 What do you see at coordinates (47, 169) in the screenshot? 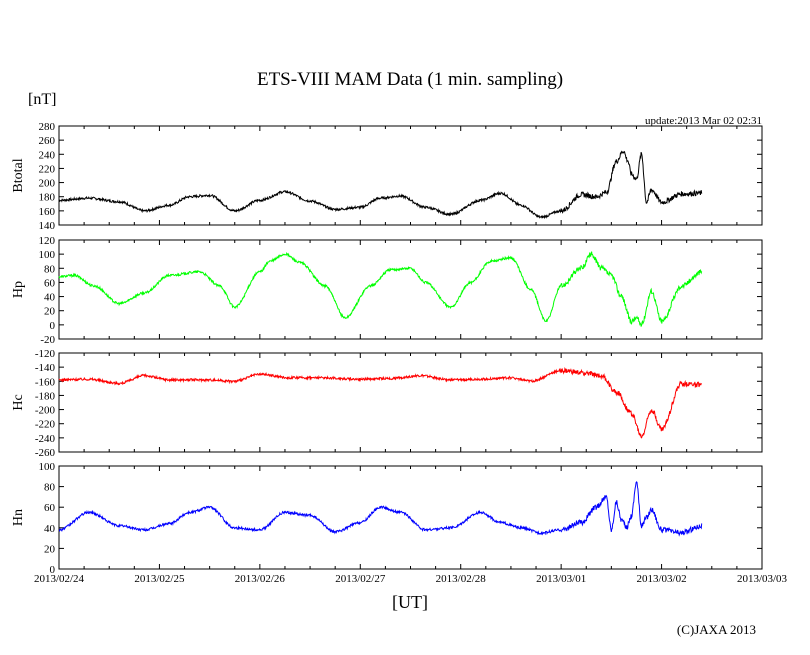
I see `btotal-ytick-label: 220` at bounding box center [47, 169].